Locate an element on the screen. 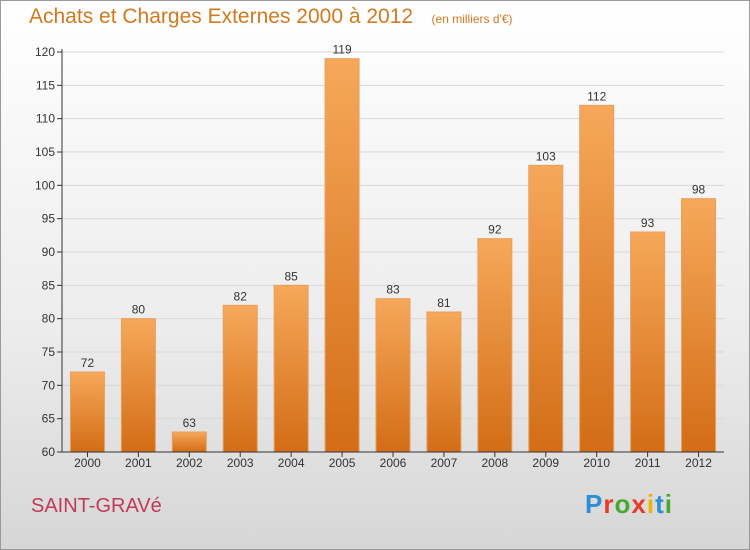 This screenshot has width=750, height=550. logo-letter: r is located at coordinates (609, 504).